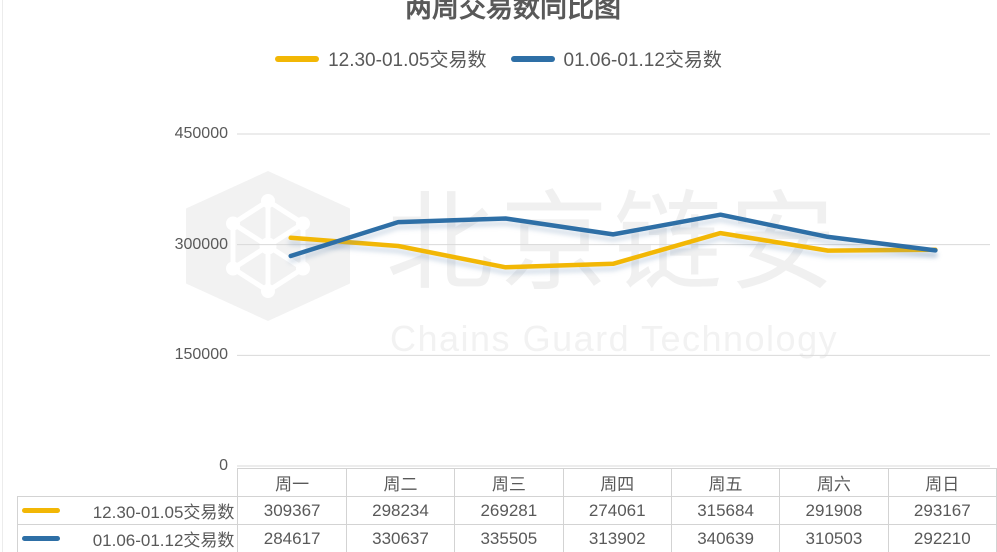 This screenshot has width=997, height=552. I want to click on table-series-label-cell: 01.06-01.12交易数, so click(127, 538).